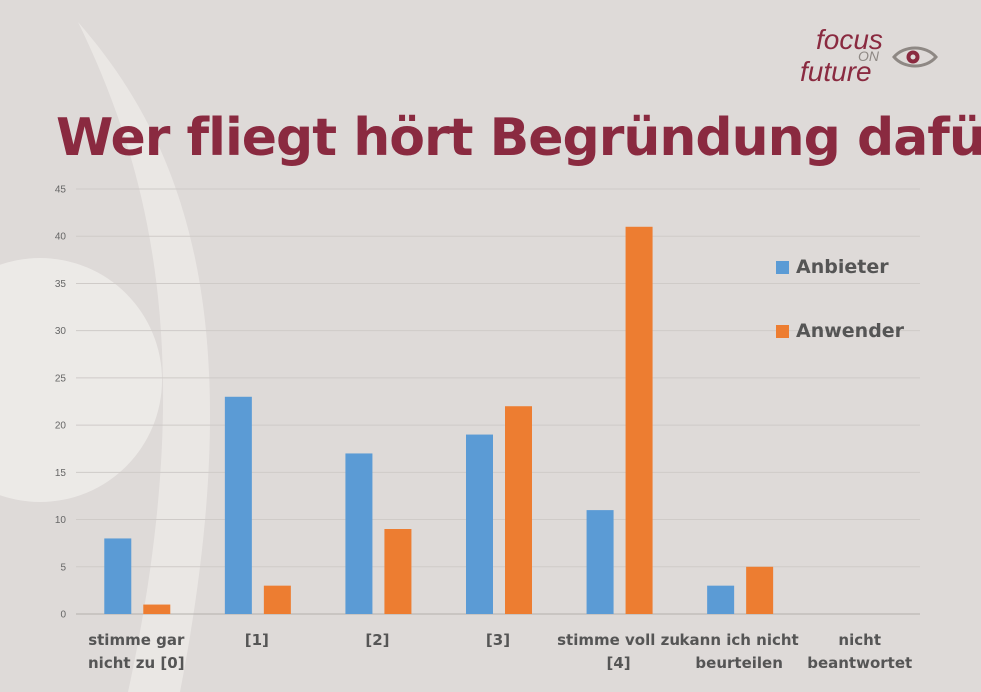 The height and width of the screenshot is (692, 981). What do you see at coordinates (738, 663) in the screenshot?
I see `x-tick-label: beurteilen` at bounding box center [738, 663].